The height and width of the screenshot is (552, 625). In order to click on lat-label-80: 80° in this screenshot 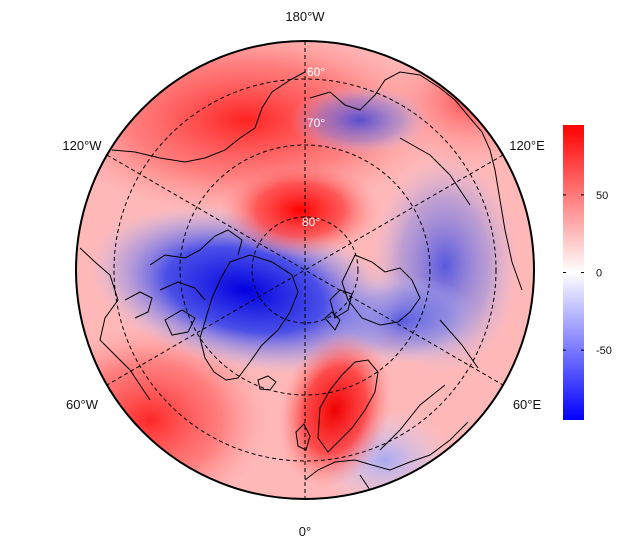, I will do `click(311, 222)`.